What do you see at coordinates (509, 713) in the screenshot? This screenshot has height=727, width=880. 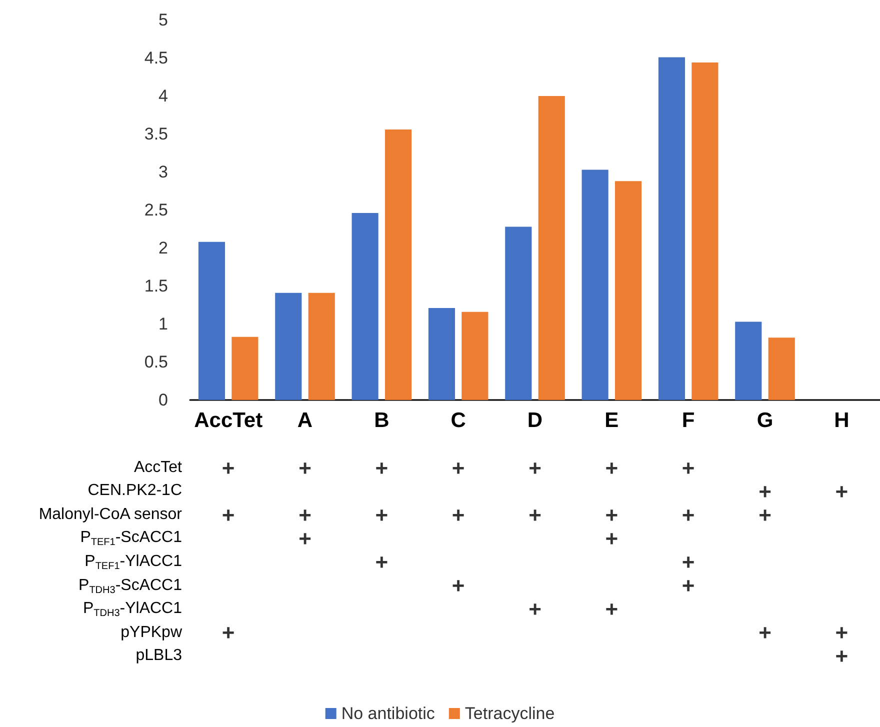 I see `legend-label: Tetracycline` at bounding box center [509, 713].